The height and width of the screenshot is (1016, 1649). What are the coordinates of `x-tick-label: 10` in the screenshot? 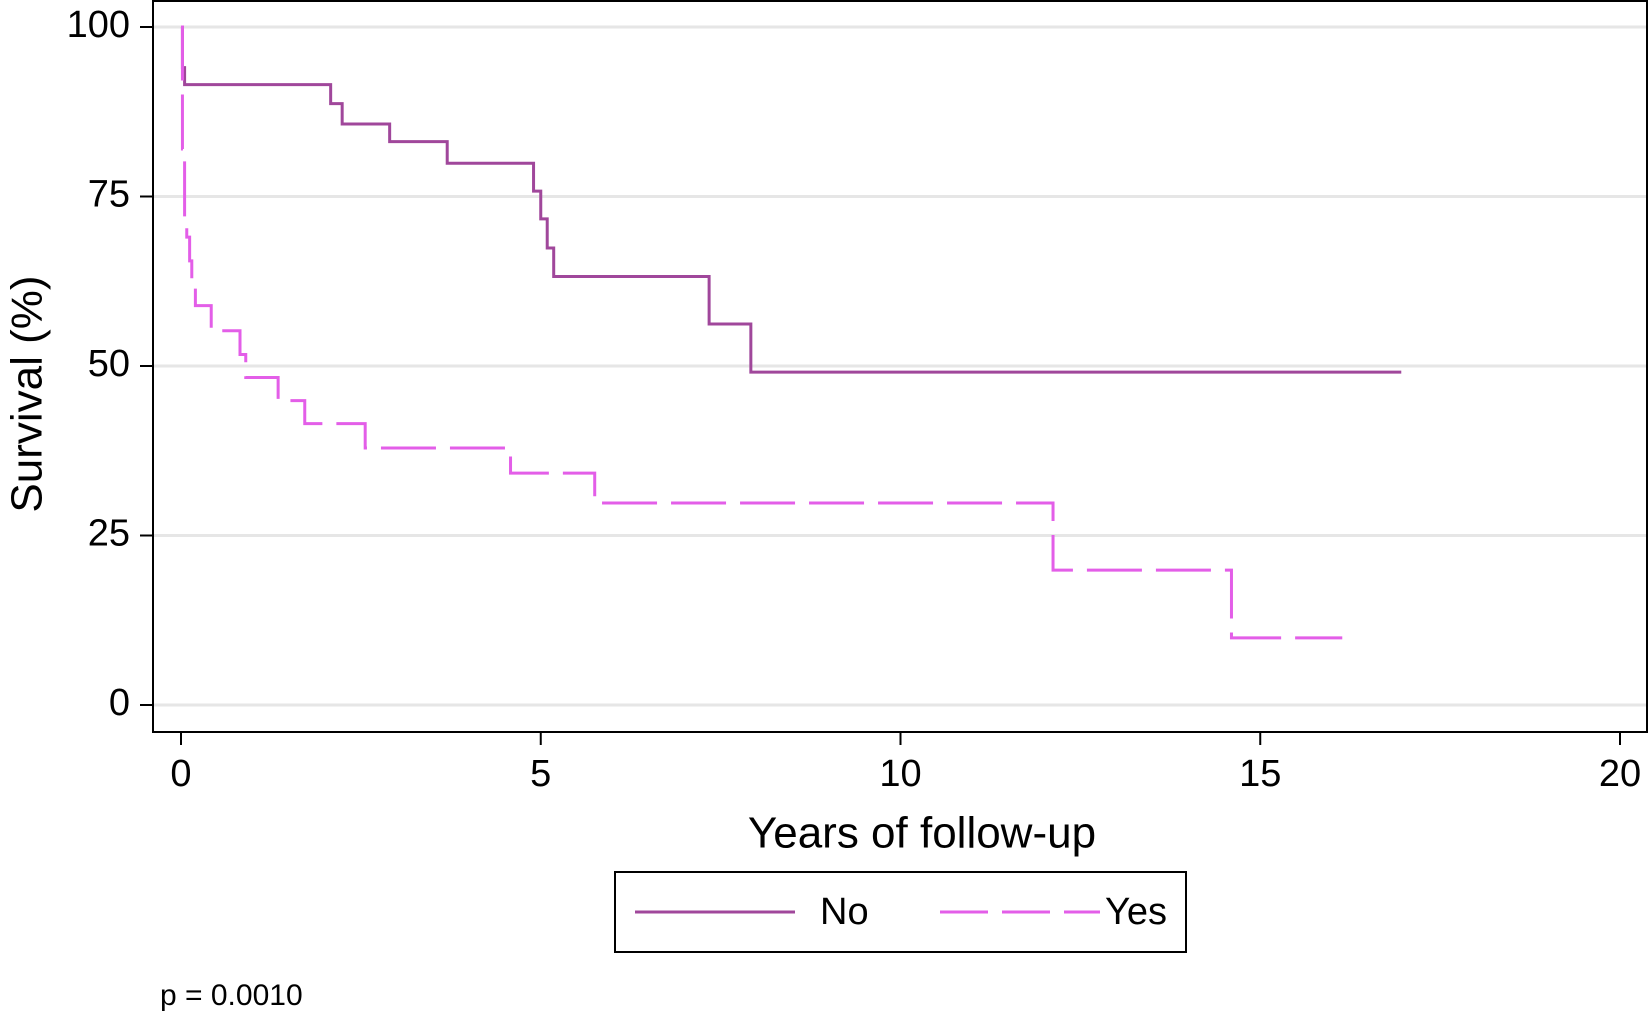 It's located at (900, 774).